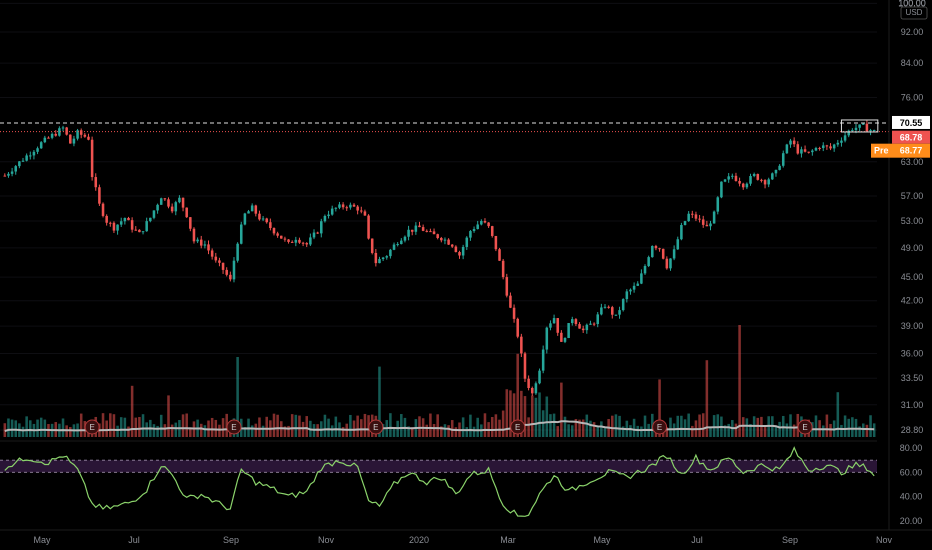 This screenshot has height=550, width=932. I want to click on rsi-tick-label: 60.00, so click(911, 472).